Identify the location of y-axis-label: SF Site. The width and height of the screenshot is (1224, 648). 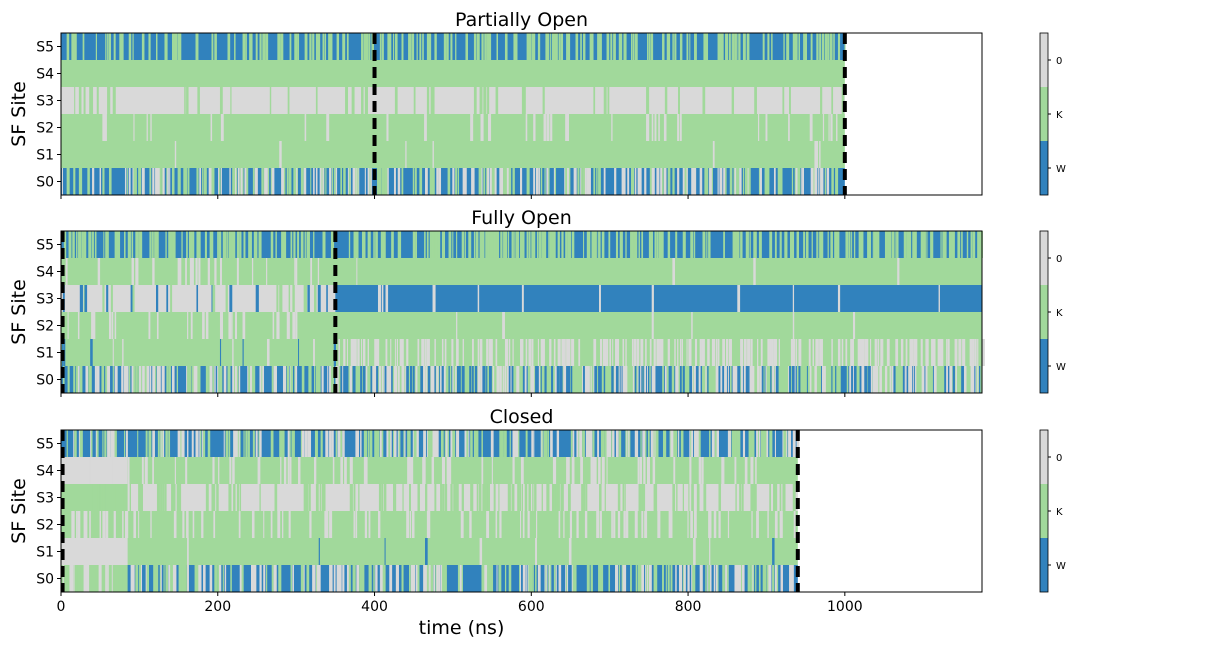
(19, 312).